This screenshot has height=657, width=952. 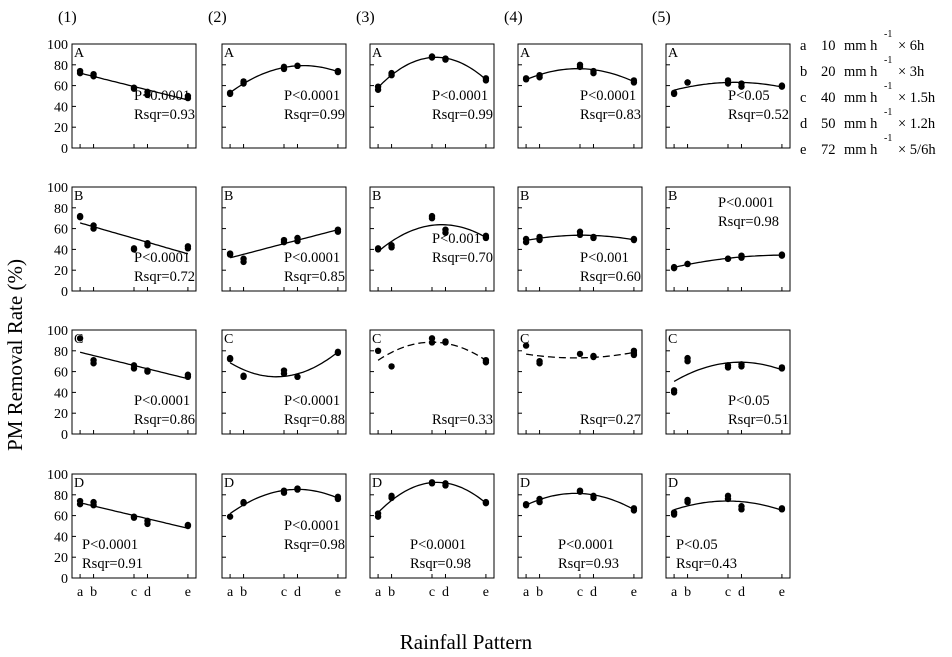 What do you see at coordinates (868, 119) in the screenshot?
I see `legend-item-d: d 50 mm h -1 × 1.2h` at bounding box center [868, 119].